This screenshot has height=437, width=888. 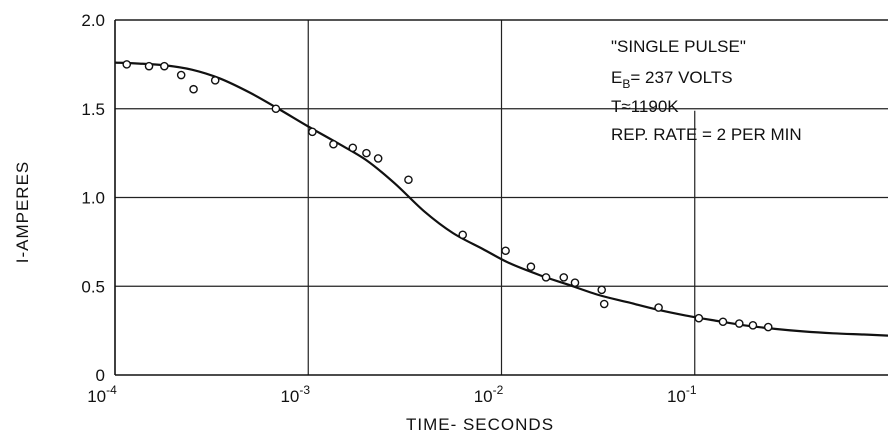 What do you see at coordinates (111, 390) in the screenshot?
I see `x-tick-exponent-0: -4` at bounding box center [111, 390].